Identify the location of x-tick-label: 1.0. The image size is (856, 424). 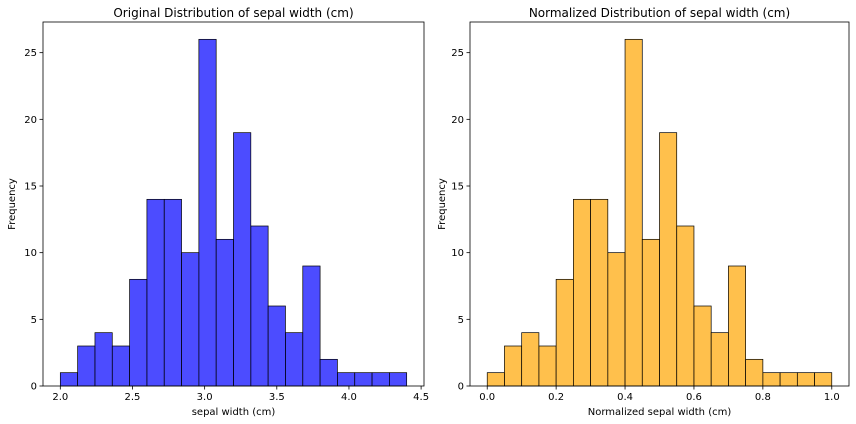
(832, 397).